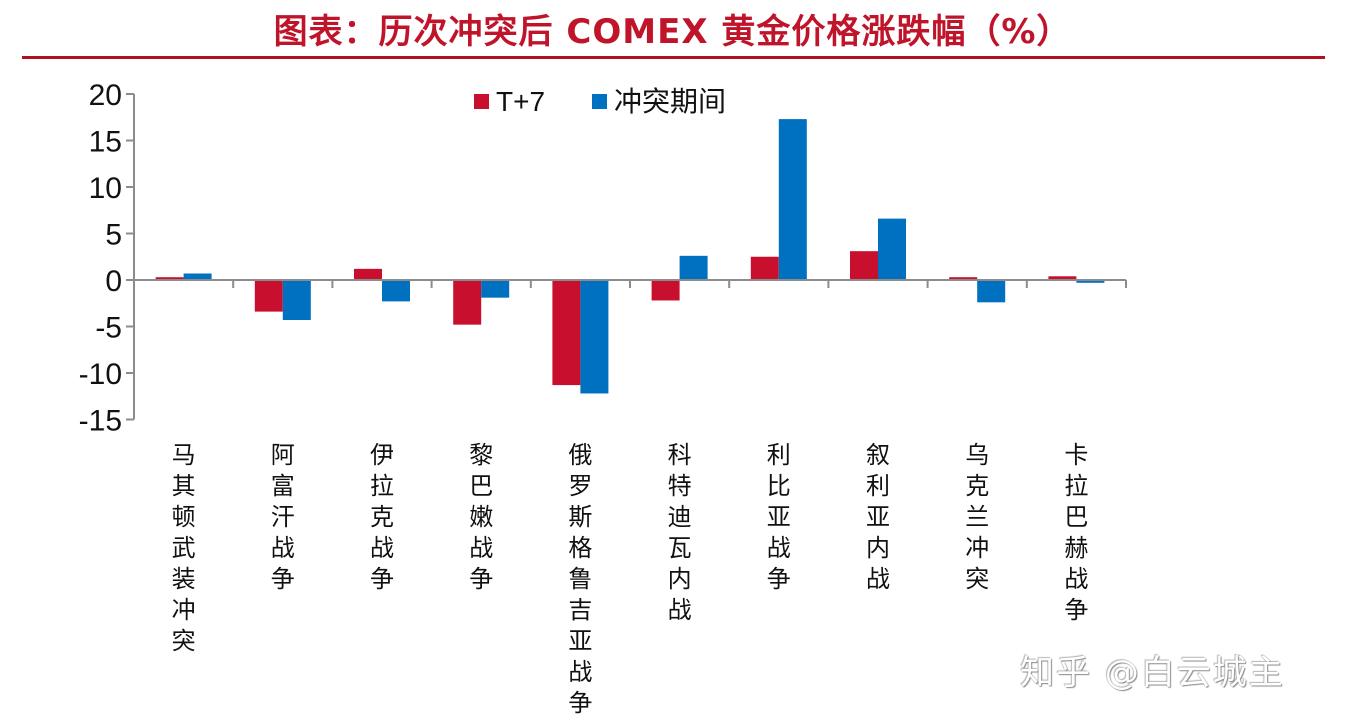 This screenshot has width=1345, height=723. What do you see at coordinates (105, 142) in the screenshot?
I see `y-tick-label: 15` at bounding box center [105, 142].